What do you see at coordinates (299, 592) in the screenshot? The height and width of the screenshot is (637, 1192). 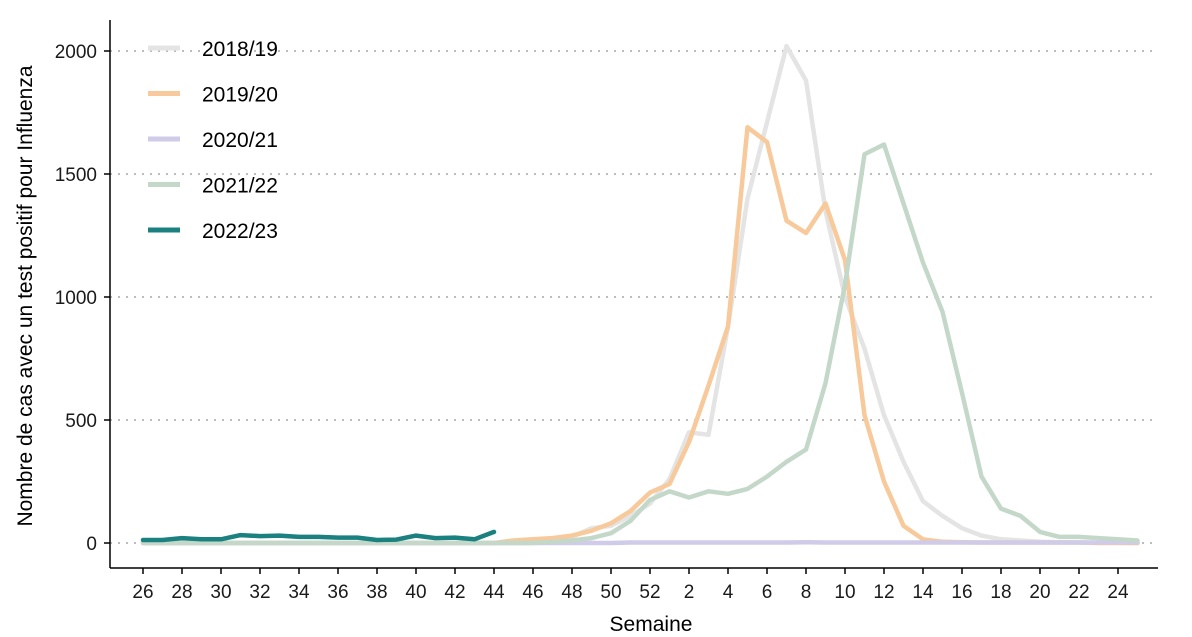 I see `x-tick-label: 34` at bounding box center [299, 592].